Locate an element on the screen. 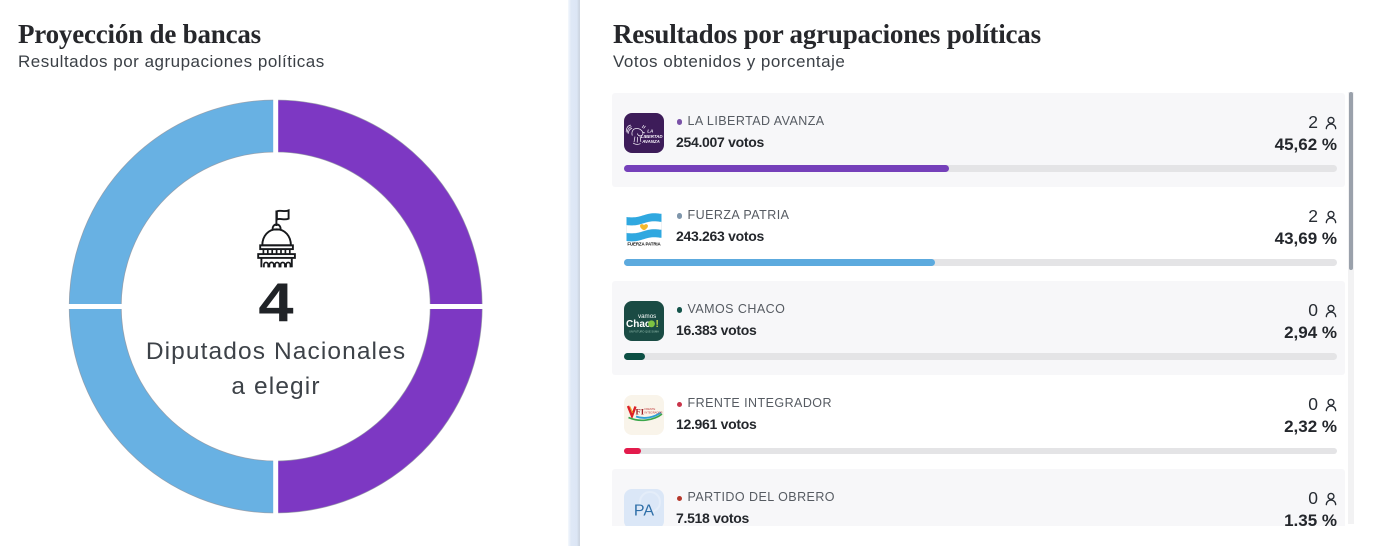  svg-text: LA is located at coordinates (650, 130).